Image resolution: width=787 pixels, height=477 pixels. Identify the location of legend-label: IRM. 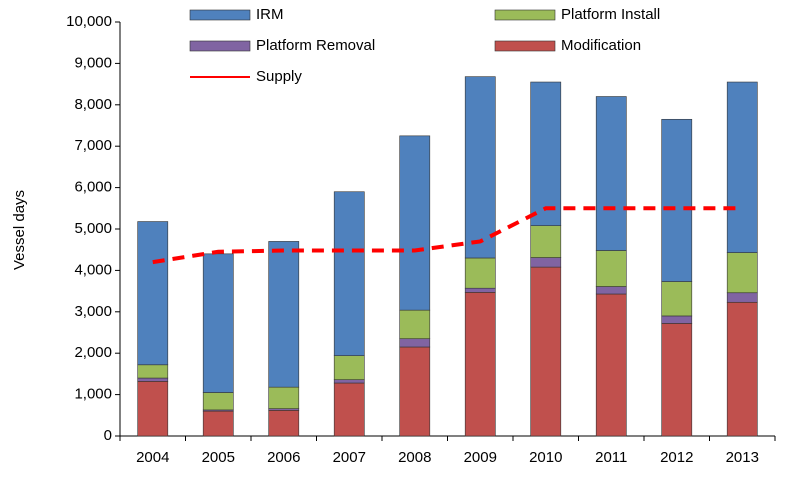
(270, 14).